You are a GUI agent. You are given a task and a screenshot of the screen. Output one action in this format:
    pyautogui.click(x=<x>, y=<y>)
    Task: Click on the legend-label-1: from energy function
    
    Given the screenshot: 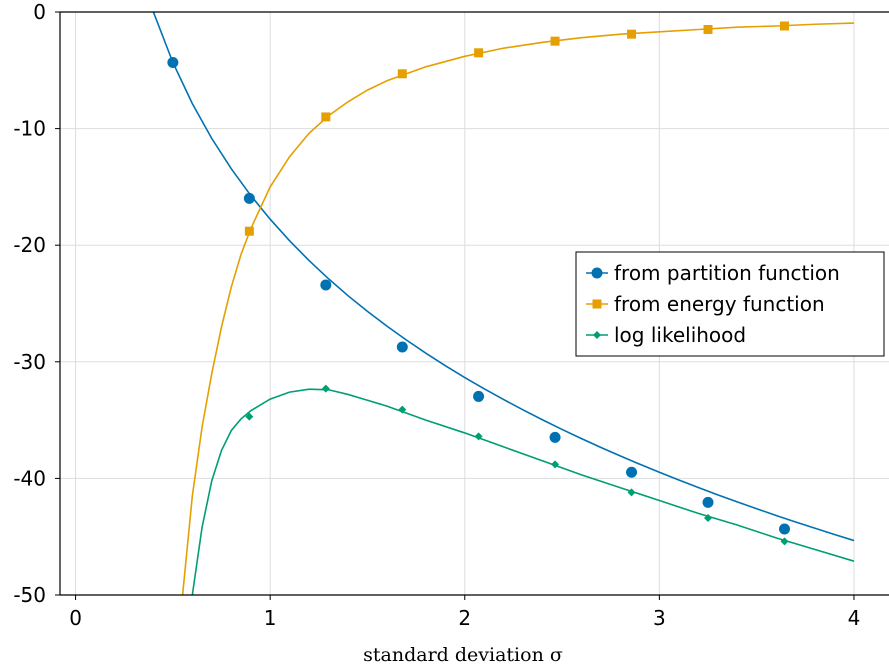 What is the action you would take?
    pyautogui.click(x=719, y=304)
    